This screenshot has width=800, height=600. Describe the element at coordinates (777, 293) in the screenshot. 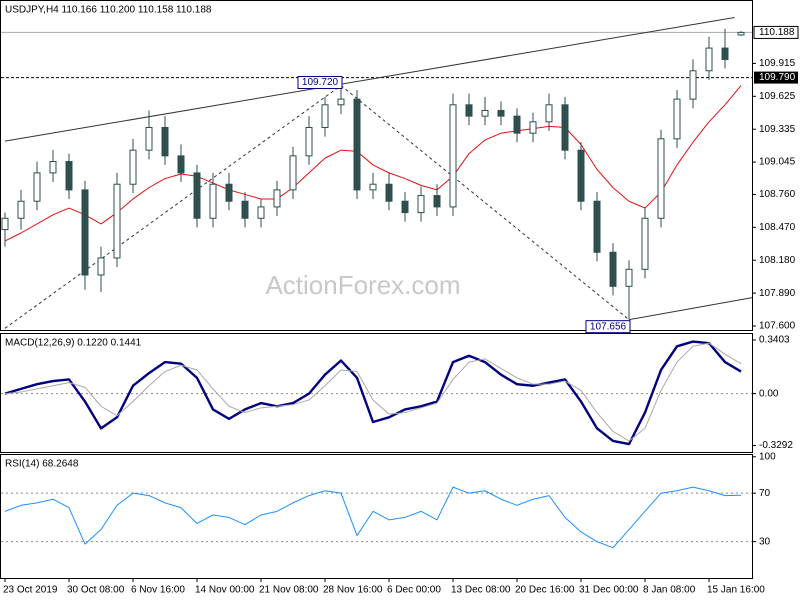

I see `y-tick-label: 107.890` at that location.